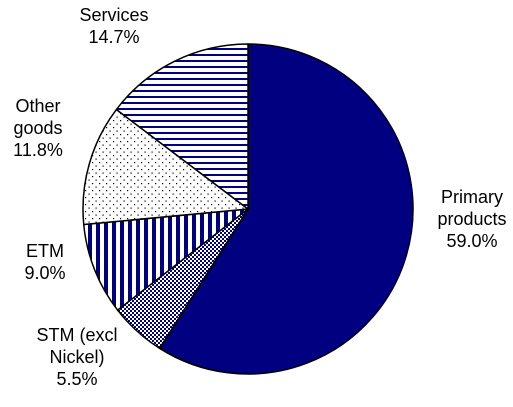 This screenshot has width=513, height=407. Describe the element at coordinates (38, 150) in the screenshot. I see `slice-value-label: 11.8%` at that location.